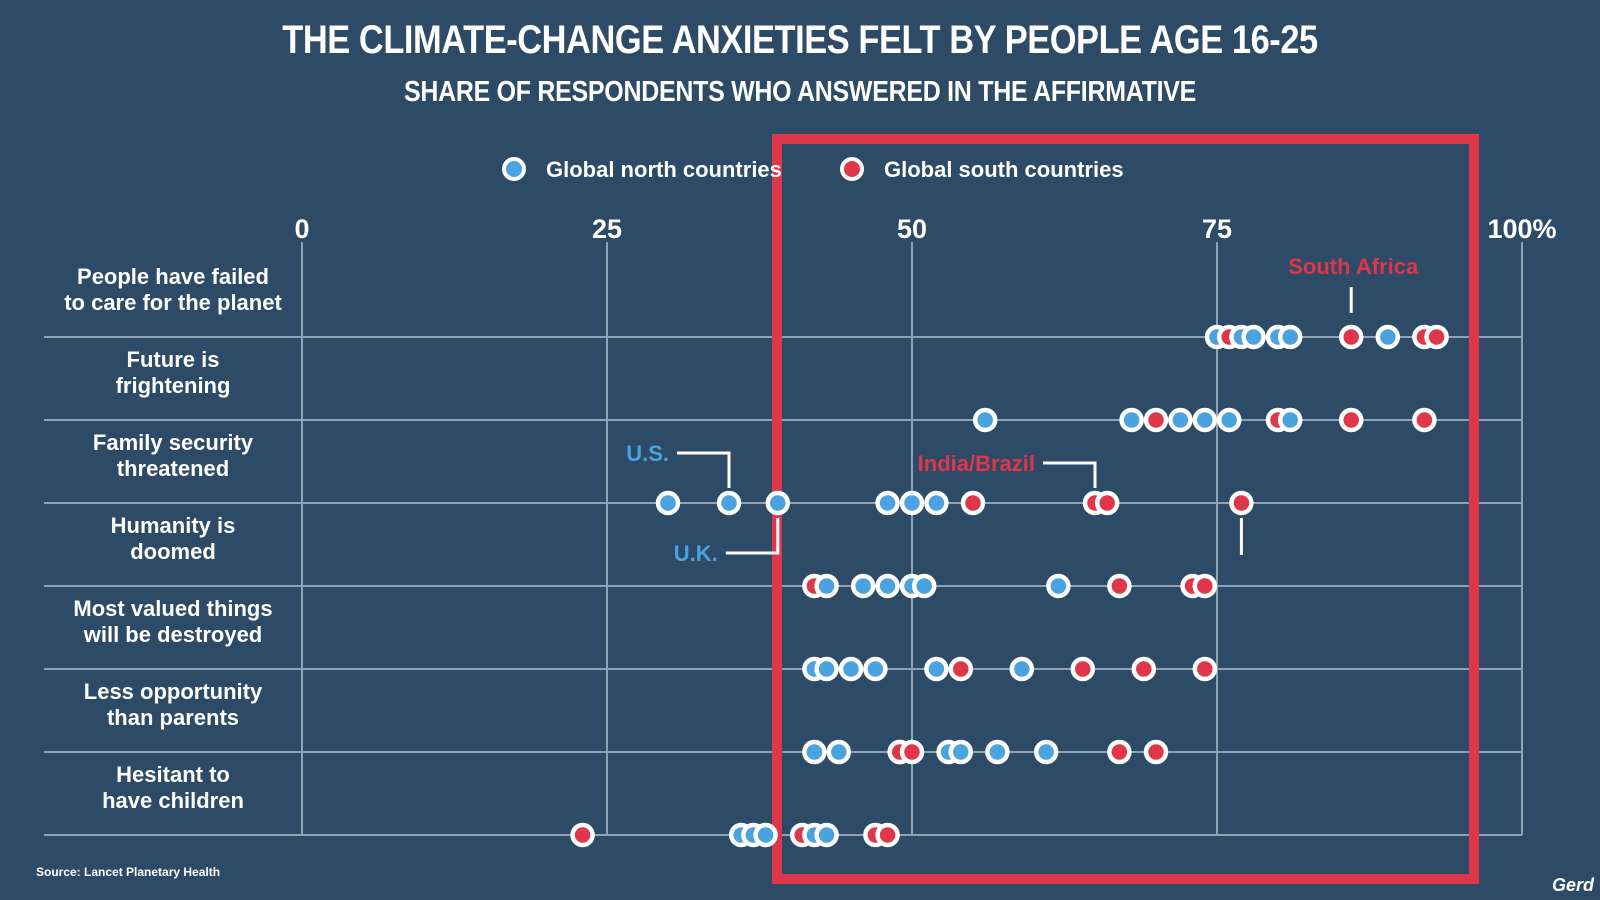  What do you see at coordinates (607, 229) in the screenshot?
I see `x-tick-label: 25` at bounding box center [607, 229].